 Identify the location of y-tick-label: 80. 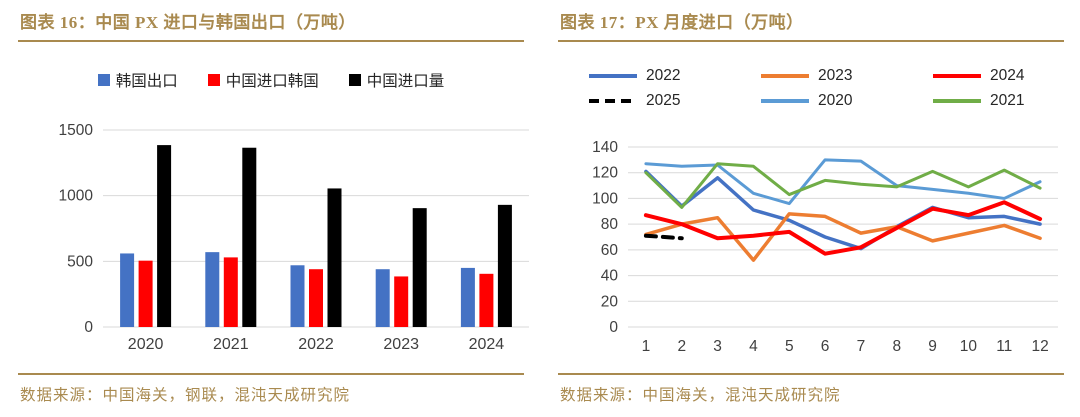
(610, 224).